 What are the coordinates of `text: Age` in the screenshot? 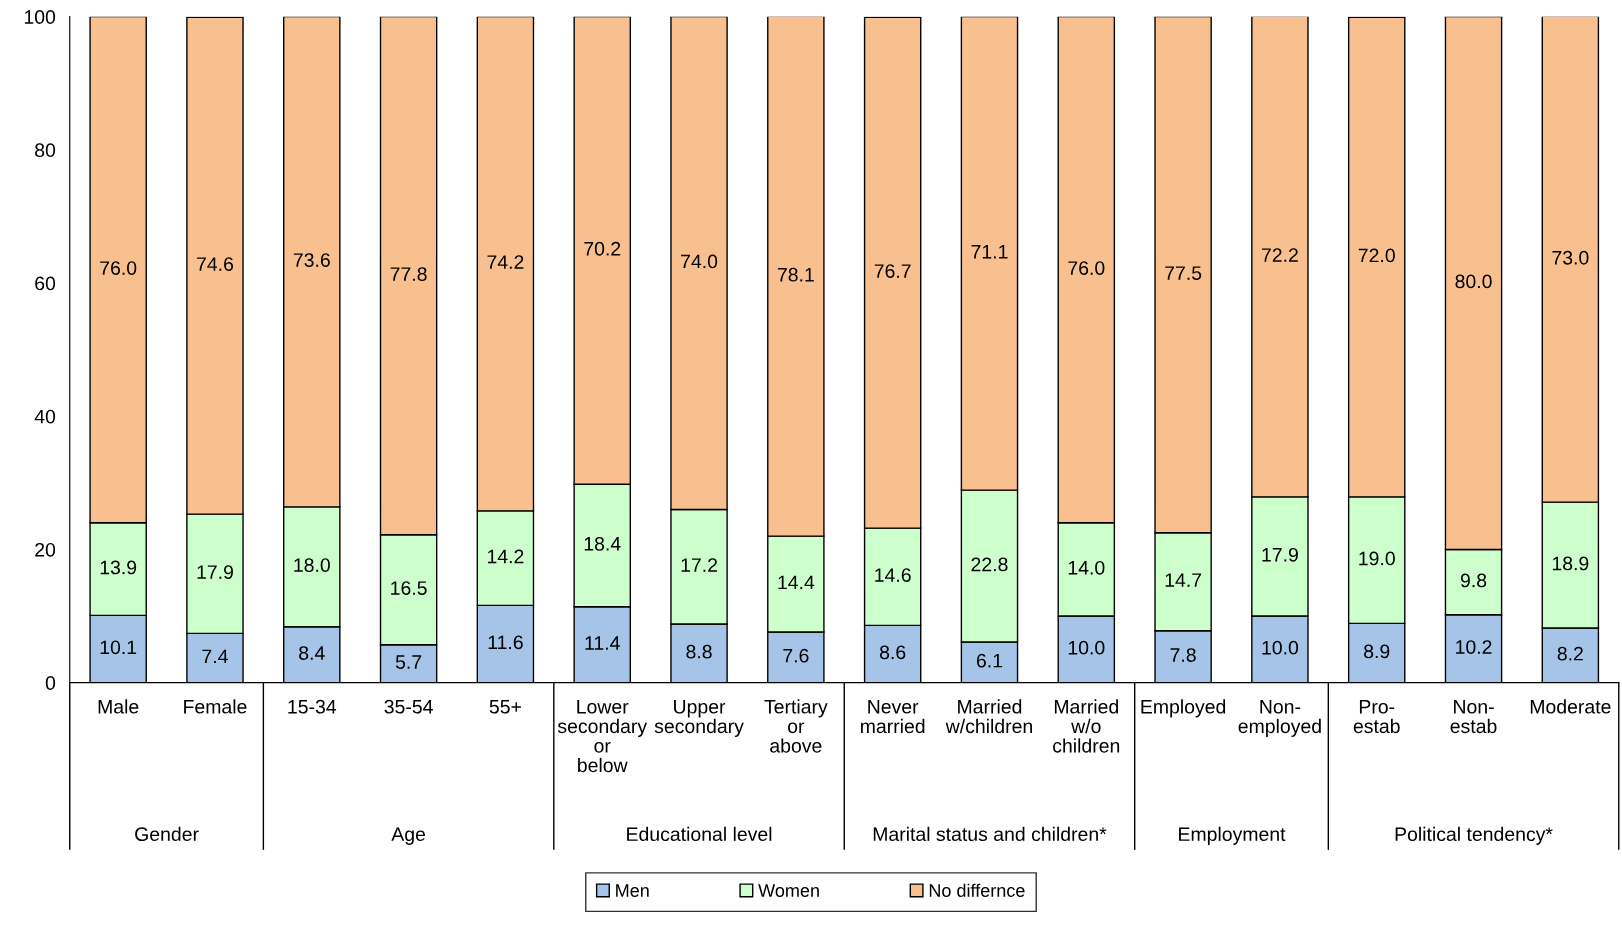 It's located at (408, 836).